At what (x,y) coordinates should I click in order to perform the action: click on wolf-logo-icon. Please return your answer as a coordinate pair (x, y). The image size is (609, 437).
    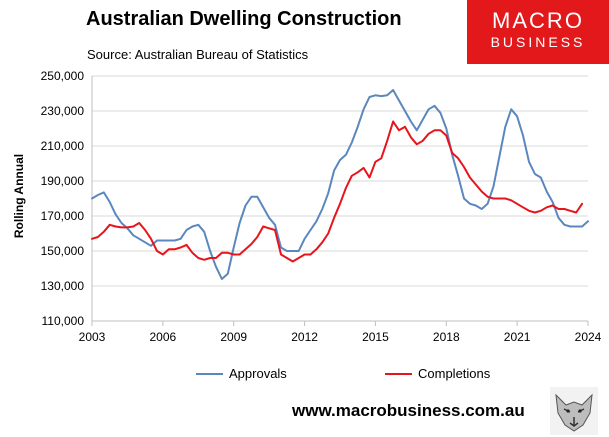
    Looking at the image, I should click on (574, 411).